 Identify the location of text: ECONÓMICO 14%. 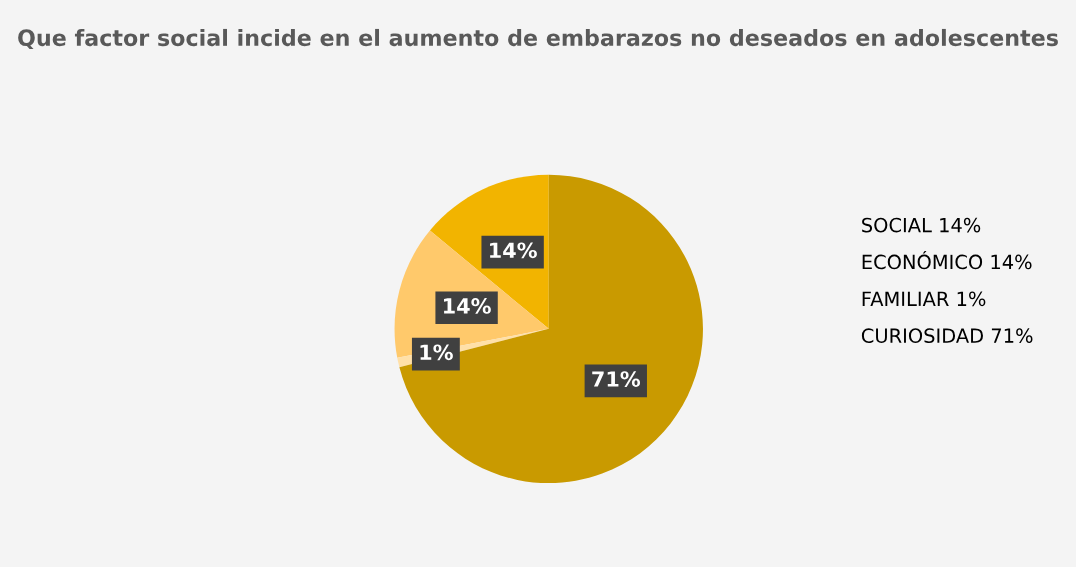
(947, 260).